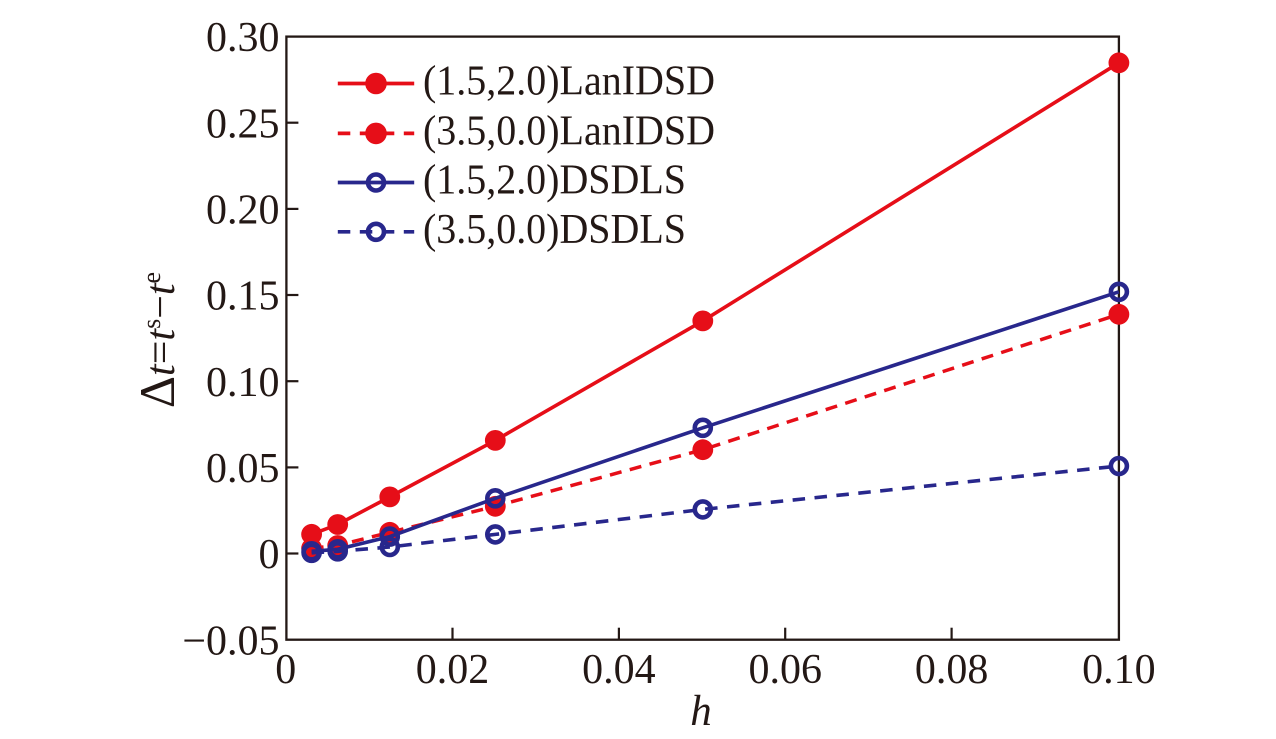 The height and width of the screenshot is (739, 1276). I want to click on svg-text: Δt=ts−te, so click(157, 340).